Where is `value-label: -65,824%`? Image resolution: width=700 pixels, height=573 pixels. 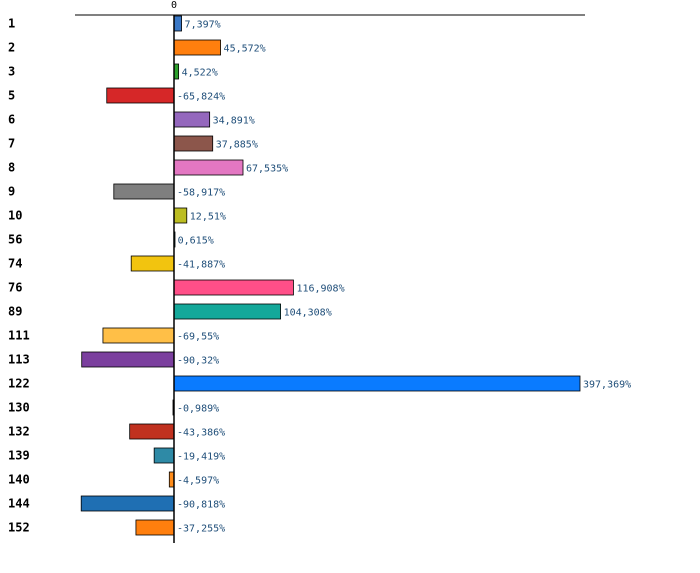 value-label: -65,824% is located at coordinates (201, 97).